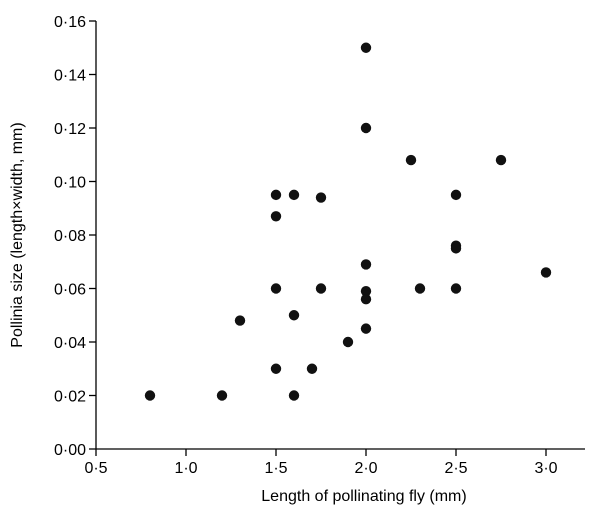  Describe the element at coordinates (70, 129) in the screenshot. I see `y-tick-label: 0·12` at that location.